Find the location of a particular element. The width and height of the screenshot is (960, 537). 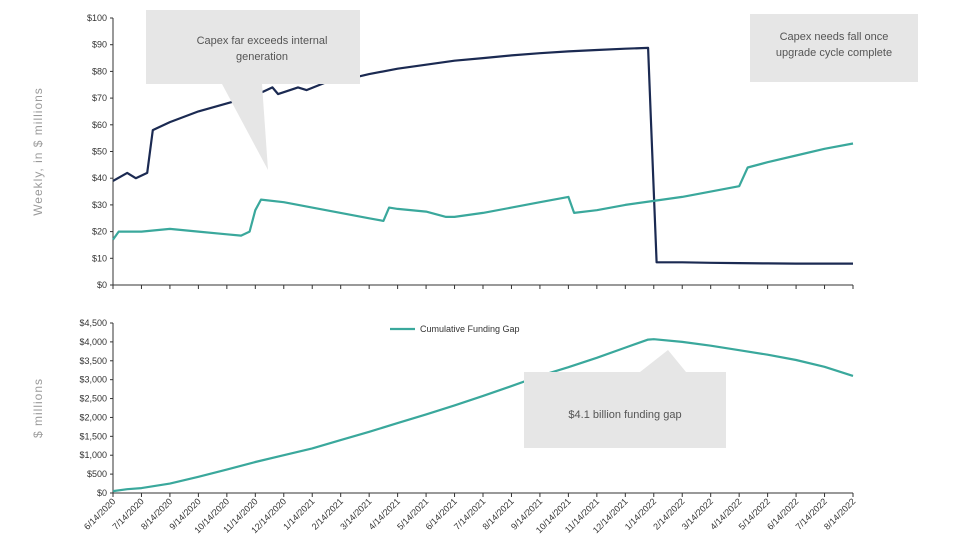

y-tick-label: $4,000 is located at coordinates (93, 342).